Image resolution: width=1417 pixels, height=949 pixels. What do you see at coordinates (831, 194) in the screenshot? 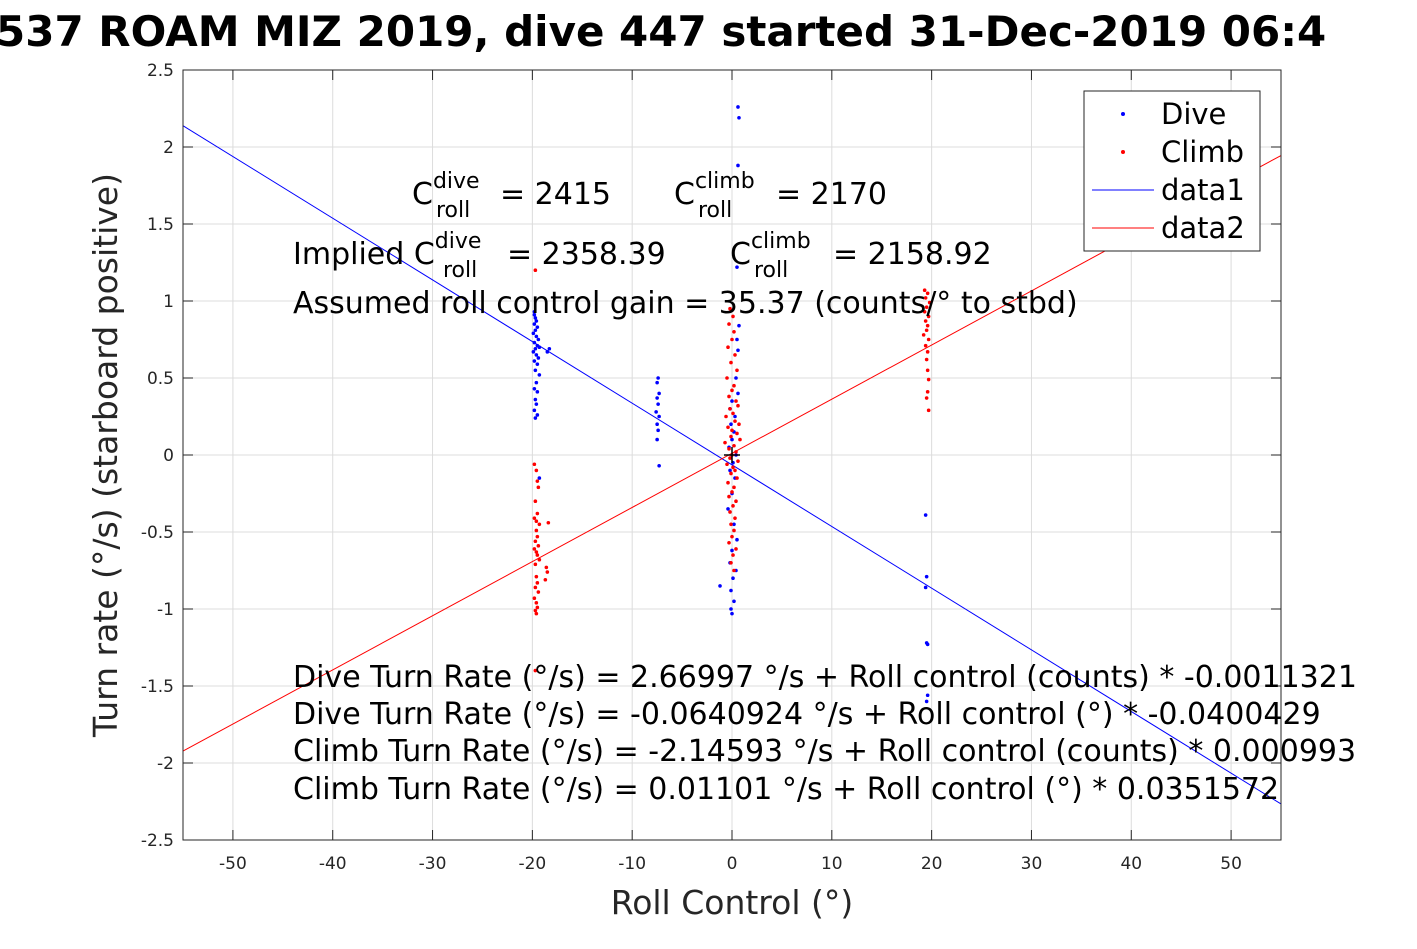
I see `c-roll-climb-value: = 2170` at bounding box center [831, 194].